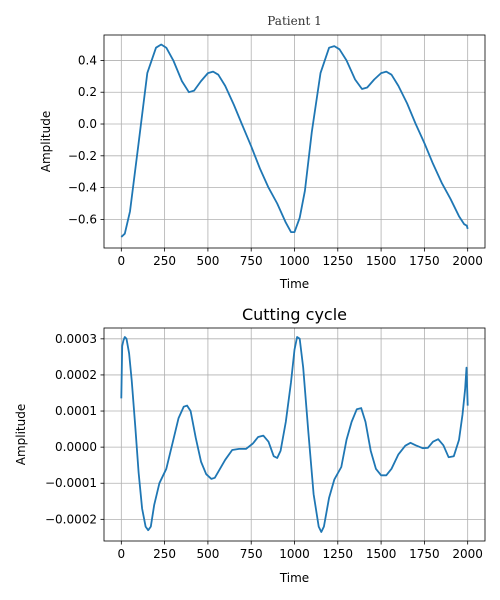 Image resolution: width=500 pixels, height=600 pixels. What do you see at coordinates (87, 124) in the screenshot?
I see `y-tick-label: 0.0` at bounding box center [87, 124].